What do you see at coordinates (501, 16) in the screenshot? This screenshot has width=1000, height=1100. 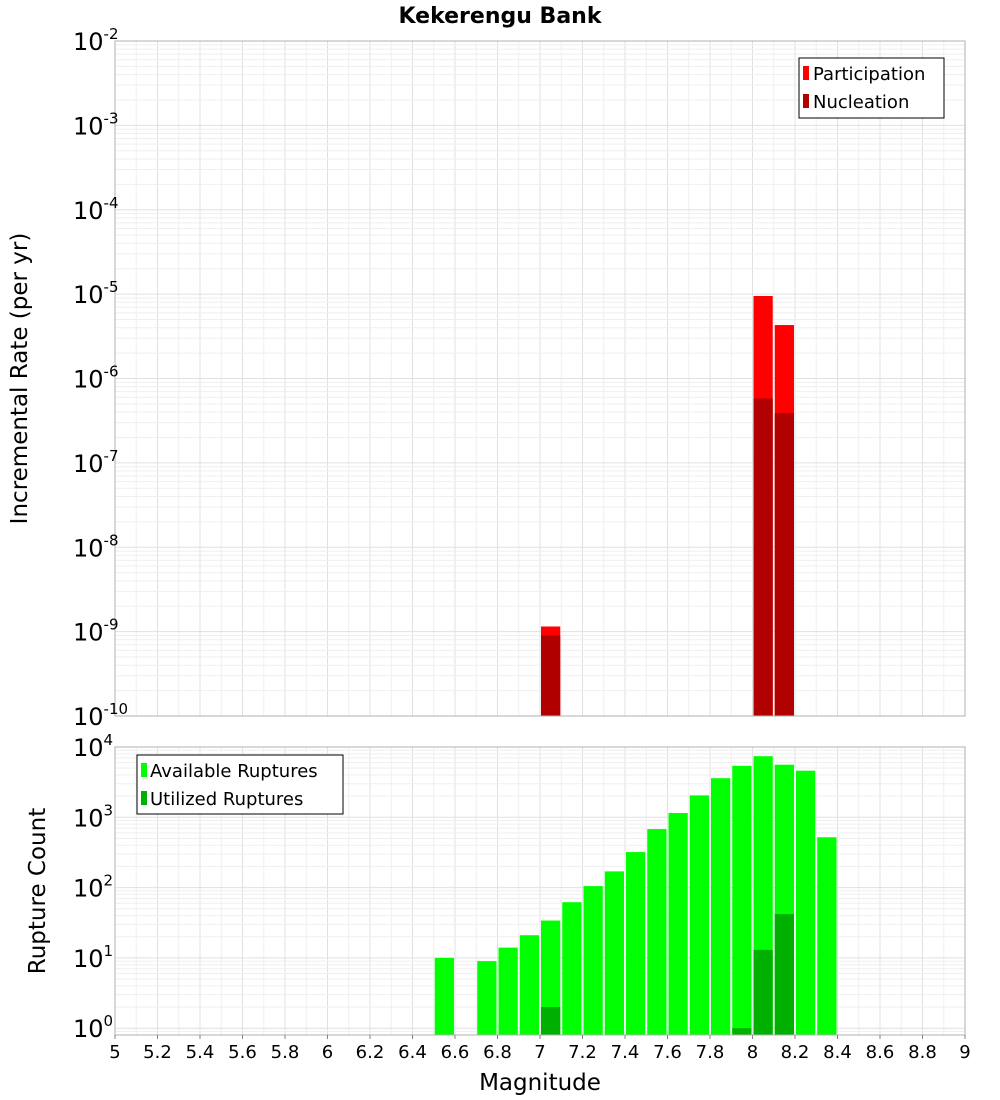 I see `chart-title: Kekerengu Bank` at bounding box center [501, 16].